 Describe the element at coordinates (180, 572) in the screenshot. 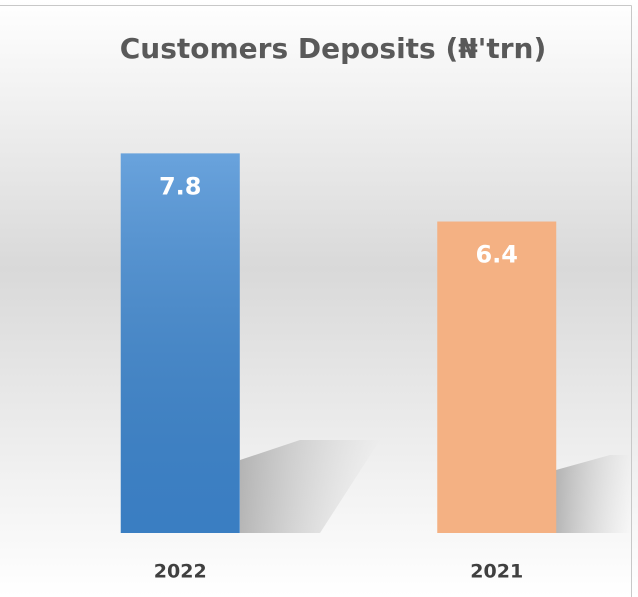

I see `x-tick-label: 2022` at that location.